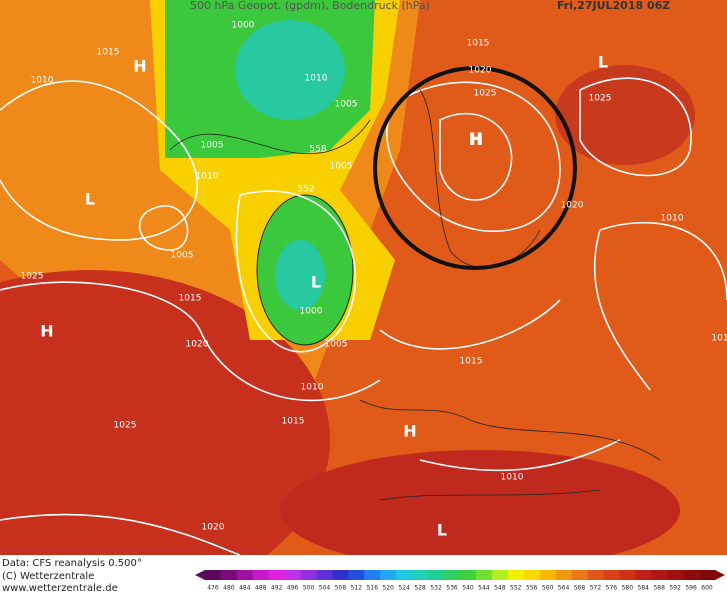  What do you see at coordinates (72, 563) in the screenshot?
I see `data-source: Data: CFS reanalysis 0.500°` at bounding box center [72, 563].